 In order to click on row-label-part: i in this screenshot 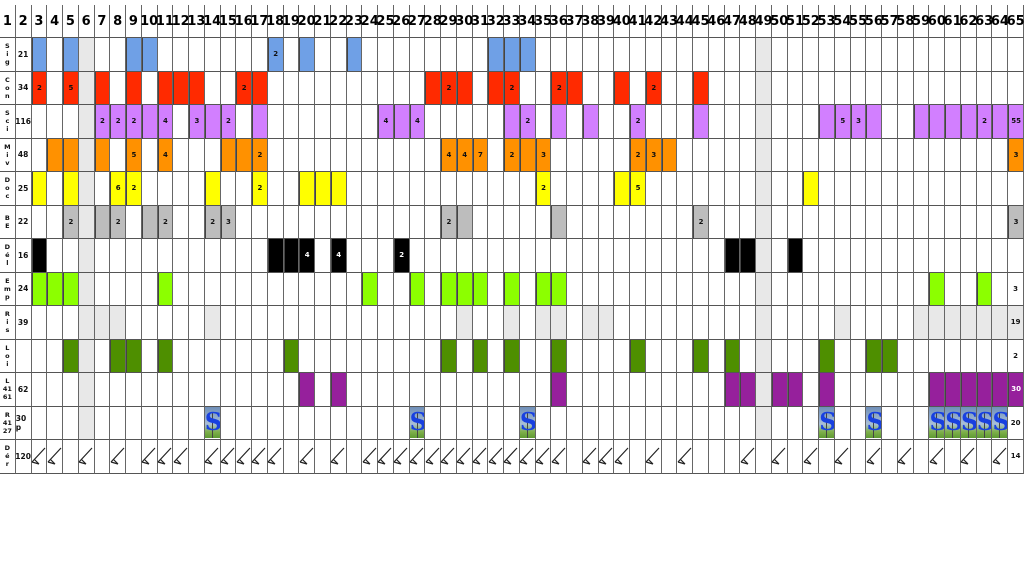, I will do `click(7, 54)`.